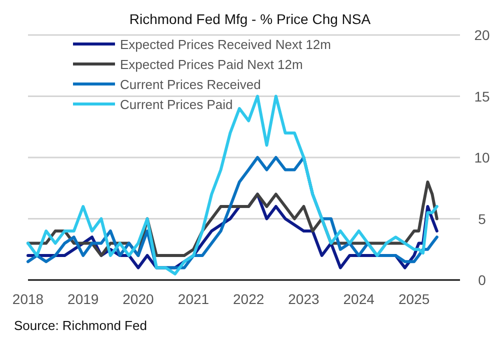 This screenshot has width=497, height=342. Describe the element at coordinates (138, 299) in the screenshot. I see `x-tick-label: 2020` at that location.